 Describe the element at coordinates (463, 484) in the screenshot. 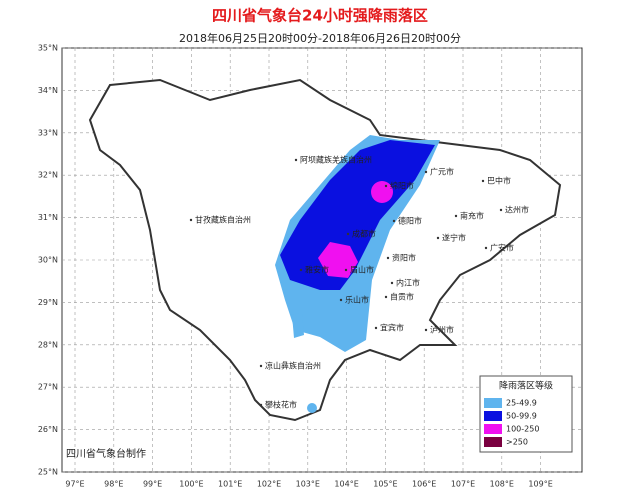

I see `lon-label: 107°E` at that location.